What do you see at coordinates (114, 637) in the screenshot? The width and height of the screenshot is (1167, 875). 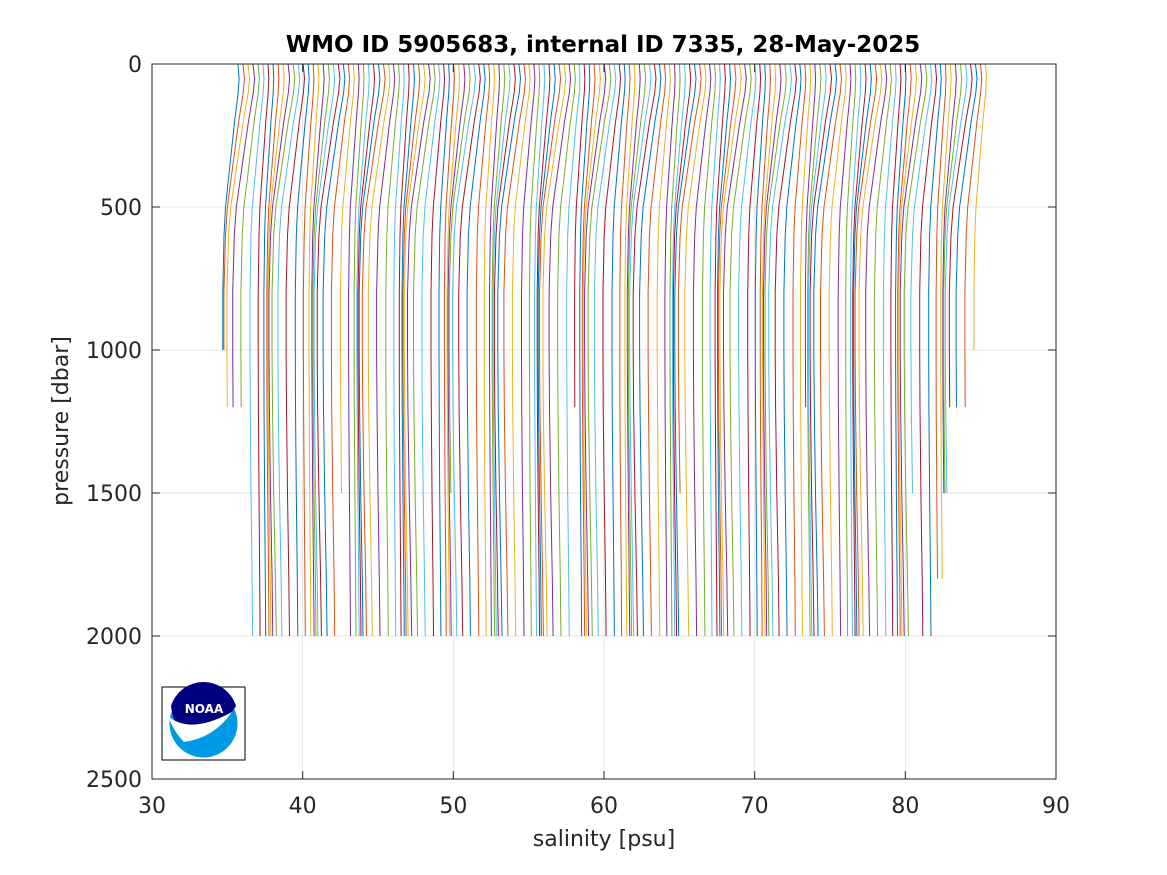 I see `y-tick-label: 2000` at bounding box center [114, 637].